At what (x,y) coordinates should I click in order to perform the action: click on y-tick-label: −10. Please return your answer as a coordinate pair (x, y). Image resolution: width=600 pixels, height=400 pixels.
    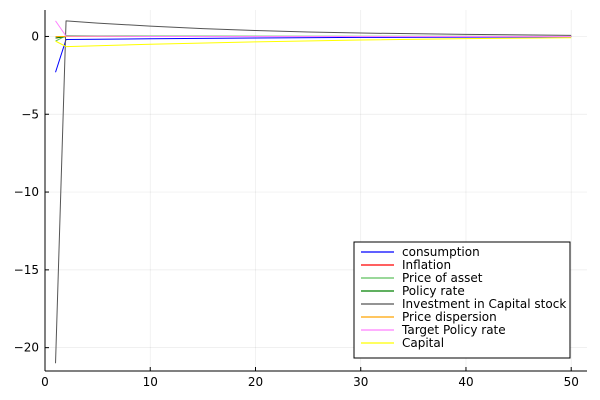
    Looking at the image, I should click on (26, 192).